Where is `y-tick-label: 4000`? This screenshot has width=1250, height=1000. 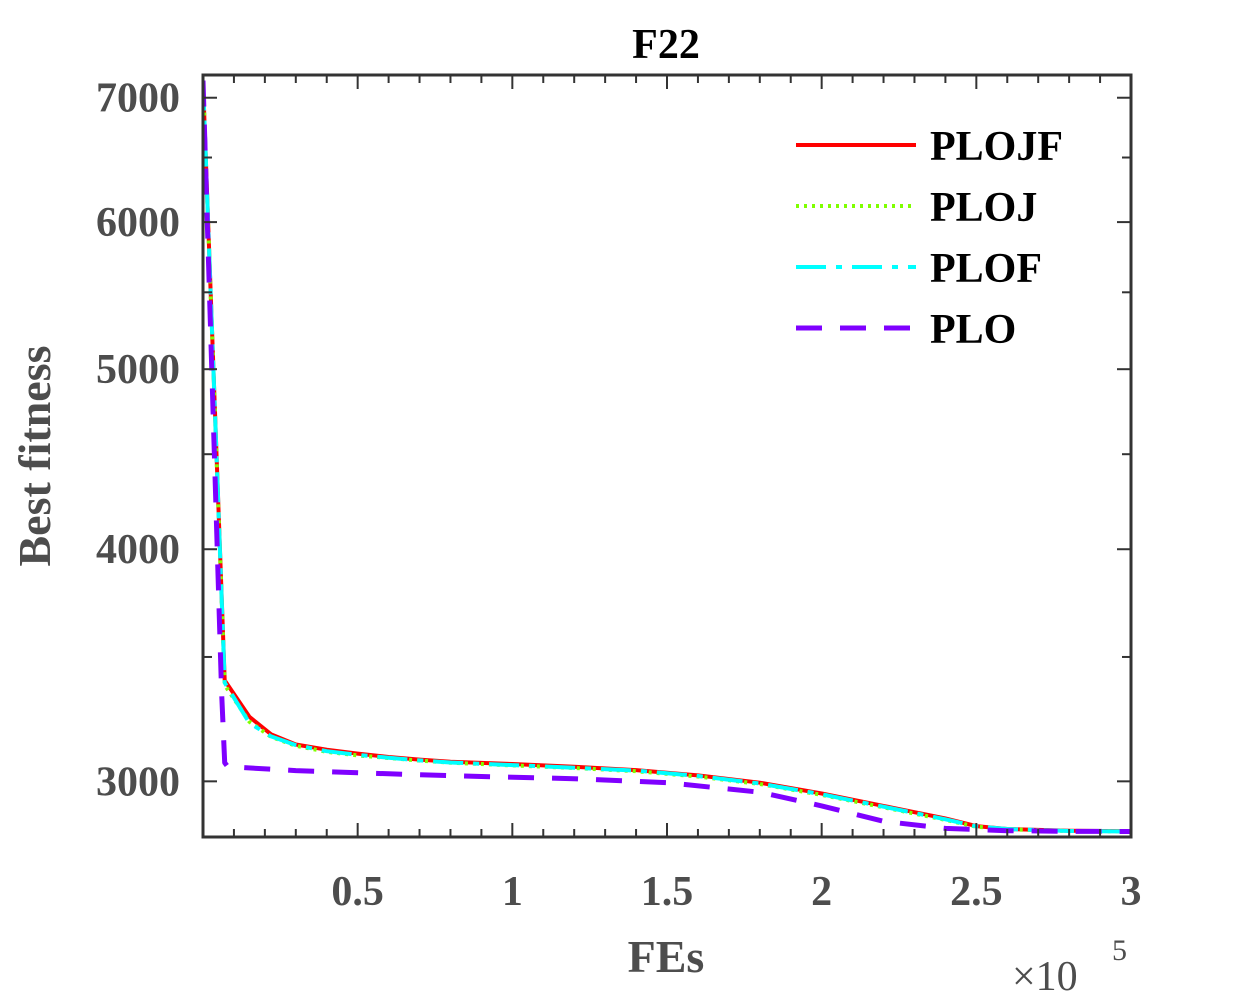
y-tick-label: 4000 is located at coordinates (138, 550).